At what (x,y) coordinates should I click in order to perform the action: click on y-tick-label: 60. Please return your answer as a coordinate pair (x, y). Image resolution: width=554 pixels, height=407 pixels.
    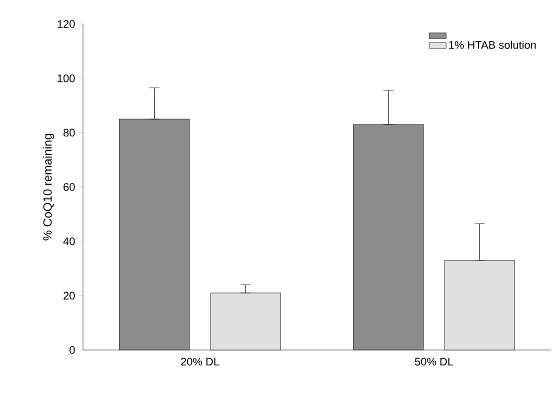
    Looking at the image, I should click on (69, 187).